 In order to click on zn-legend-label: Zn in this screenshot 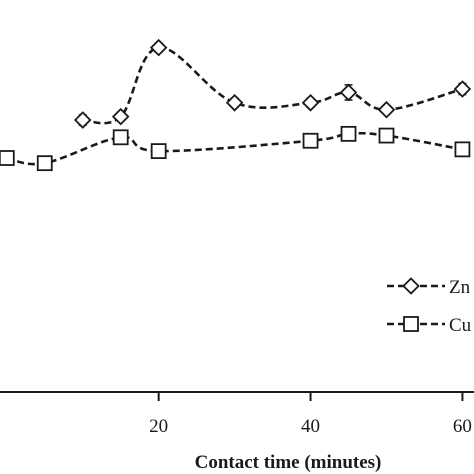, I will do `click(460, 287)`.